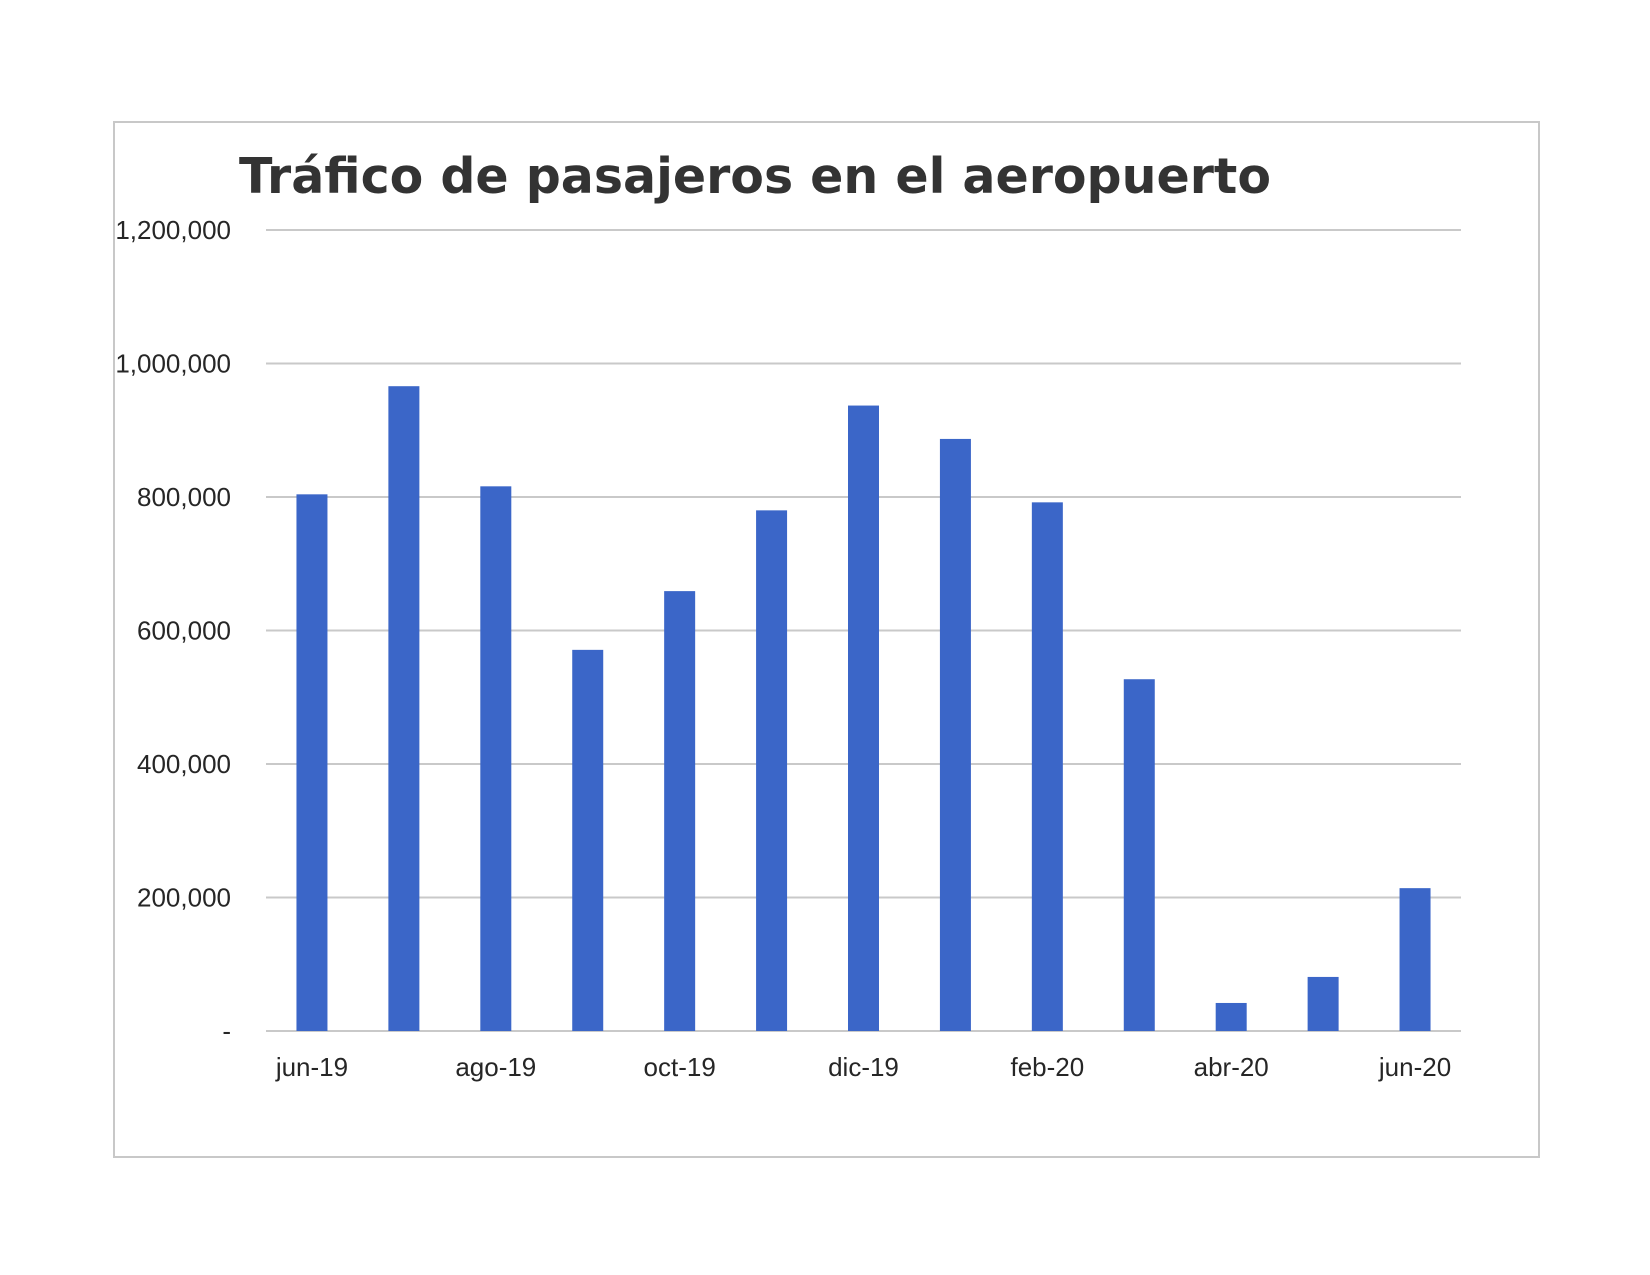 This screenshot has height=1275, width=1650. Describe the element at coordinates (495, 1067) in the screenshot. I see `x-tick-label: ago-19` at that location.